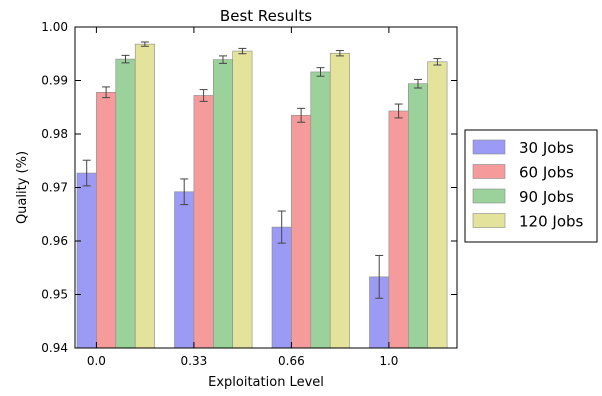 The image size is (602, 396). I want to click on y-tick-label: 0.95, so click(54, 295).